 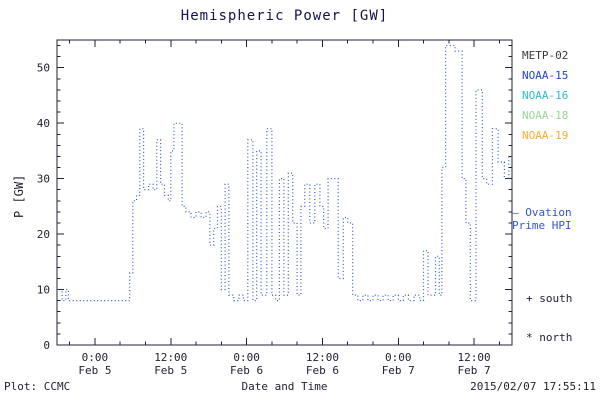 What do you see at coordinates (545, 135) in the screenshot?
I see `legend-item: NOAA-19` at bounding box center [545, 135].